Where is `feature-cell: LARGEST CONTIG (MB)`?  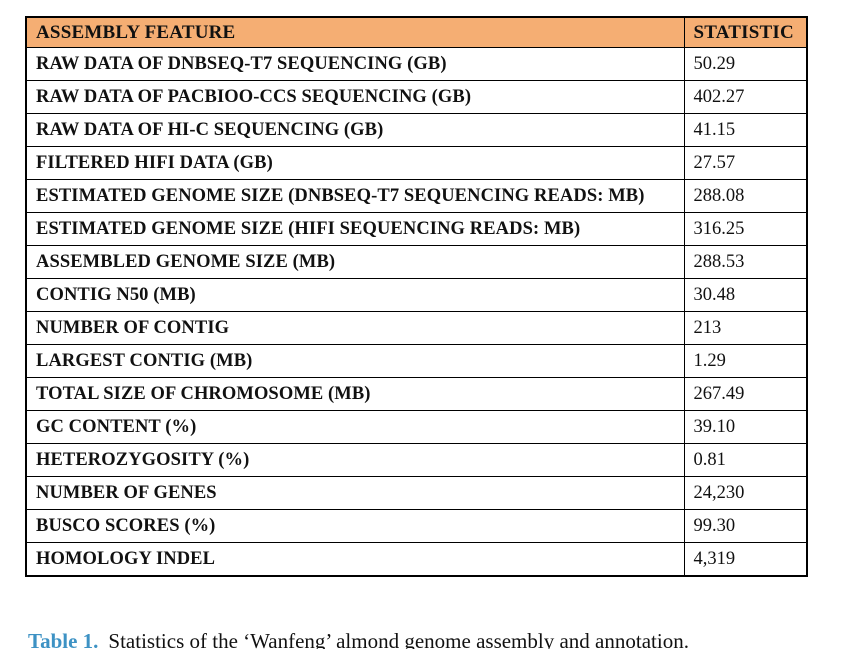
feature-cell: LARGEST CONTIG (MB) is located at coordinates (355, 361).